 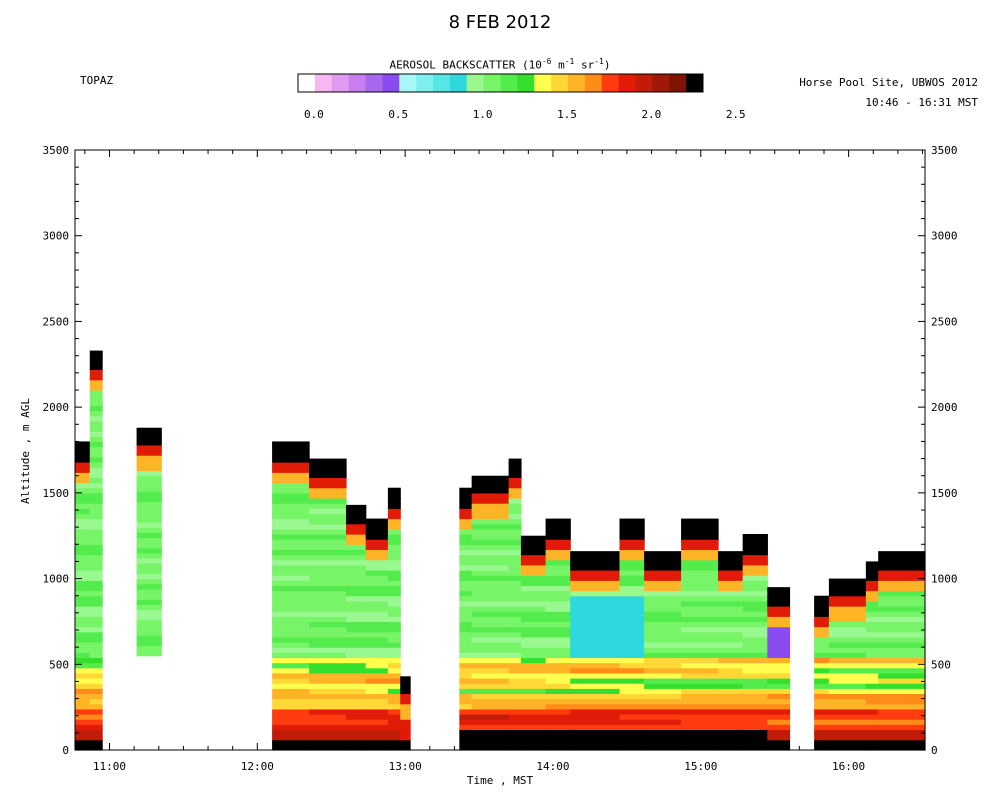 What do you see at coordinates (483, 114) in the screenshot?
I see `colorbar-tick-label: 1.0` at bounding box center [483, 114].